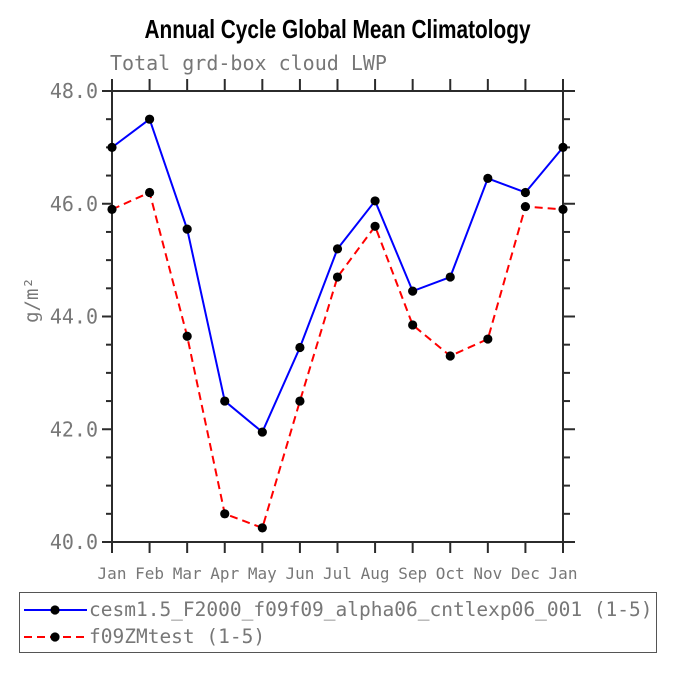 The height and width of the screenshot is (675, 675). Describe the element at coordinates (74, 317) in the screenshot. I see `y-tick-label: 44.0` at that location.